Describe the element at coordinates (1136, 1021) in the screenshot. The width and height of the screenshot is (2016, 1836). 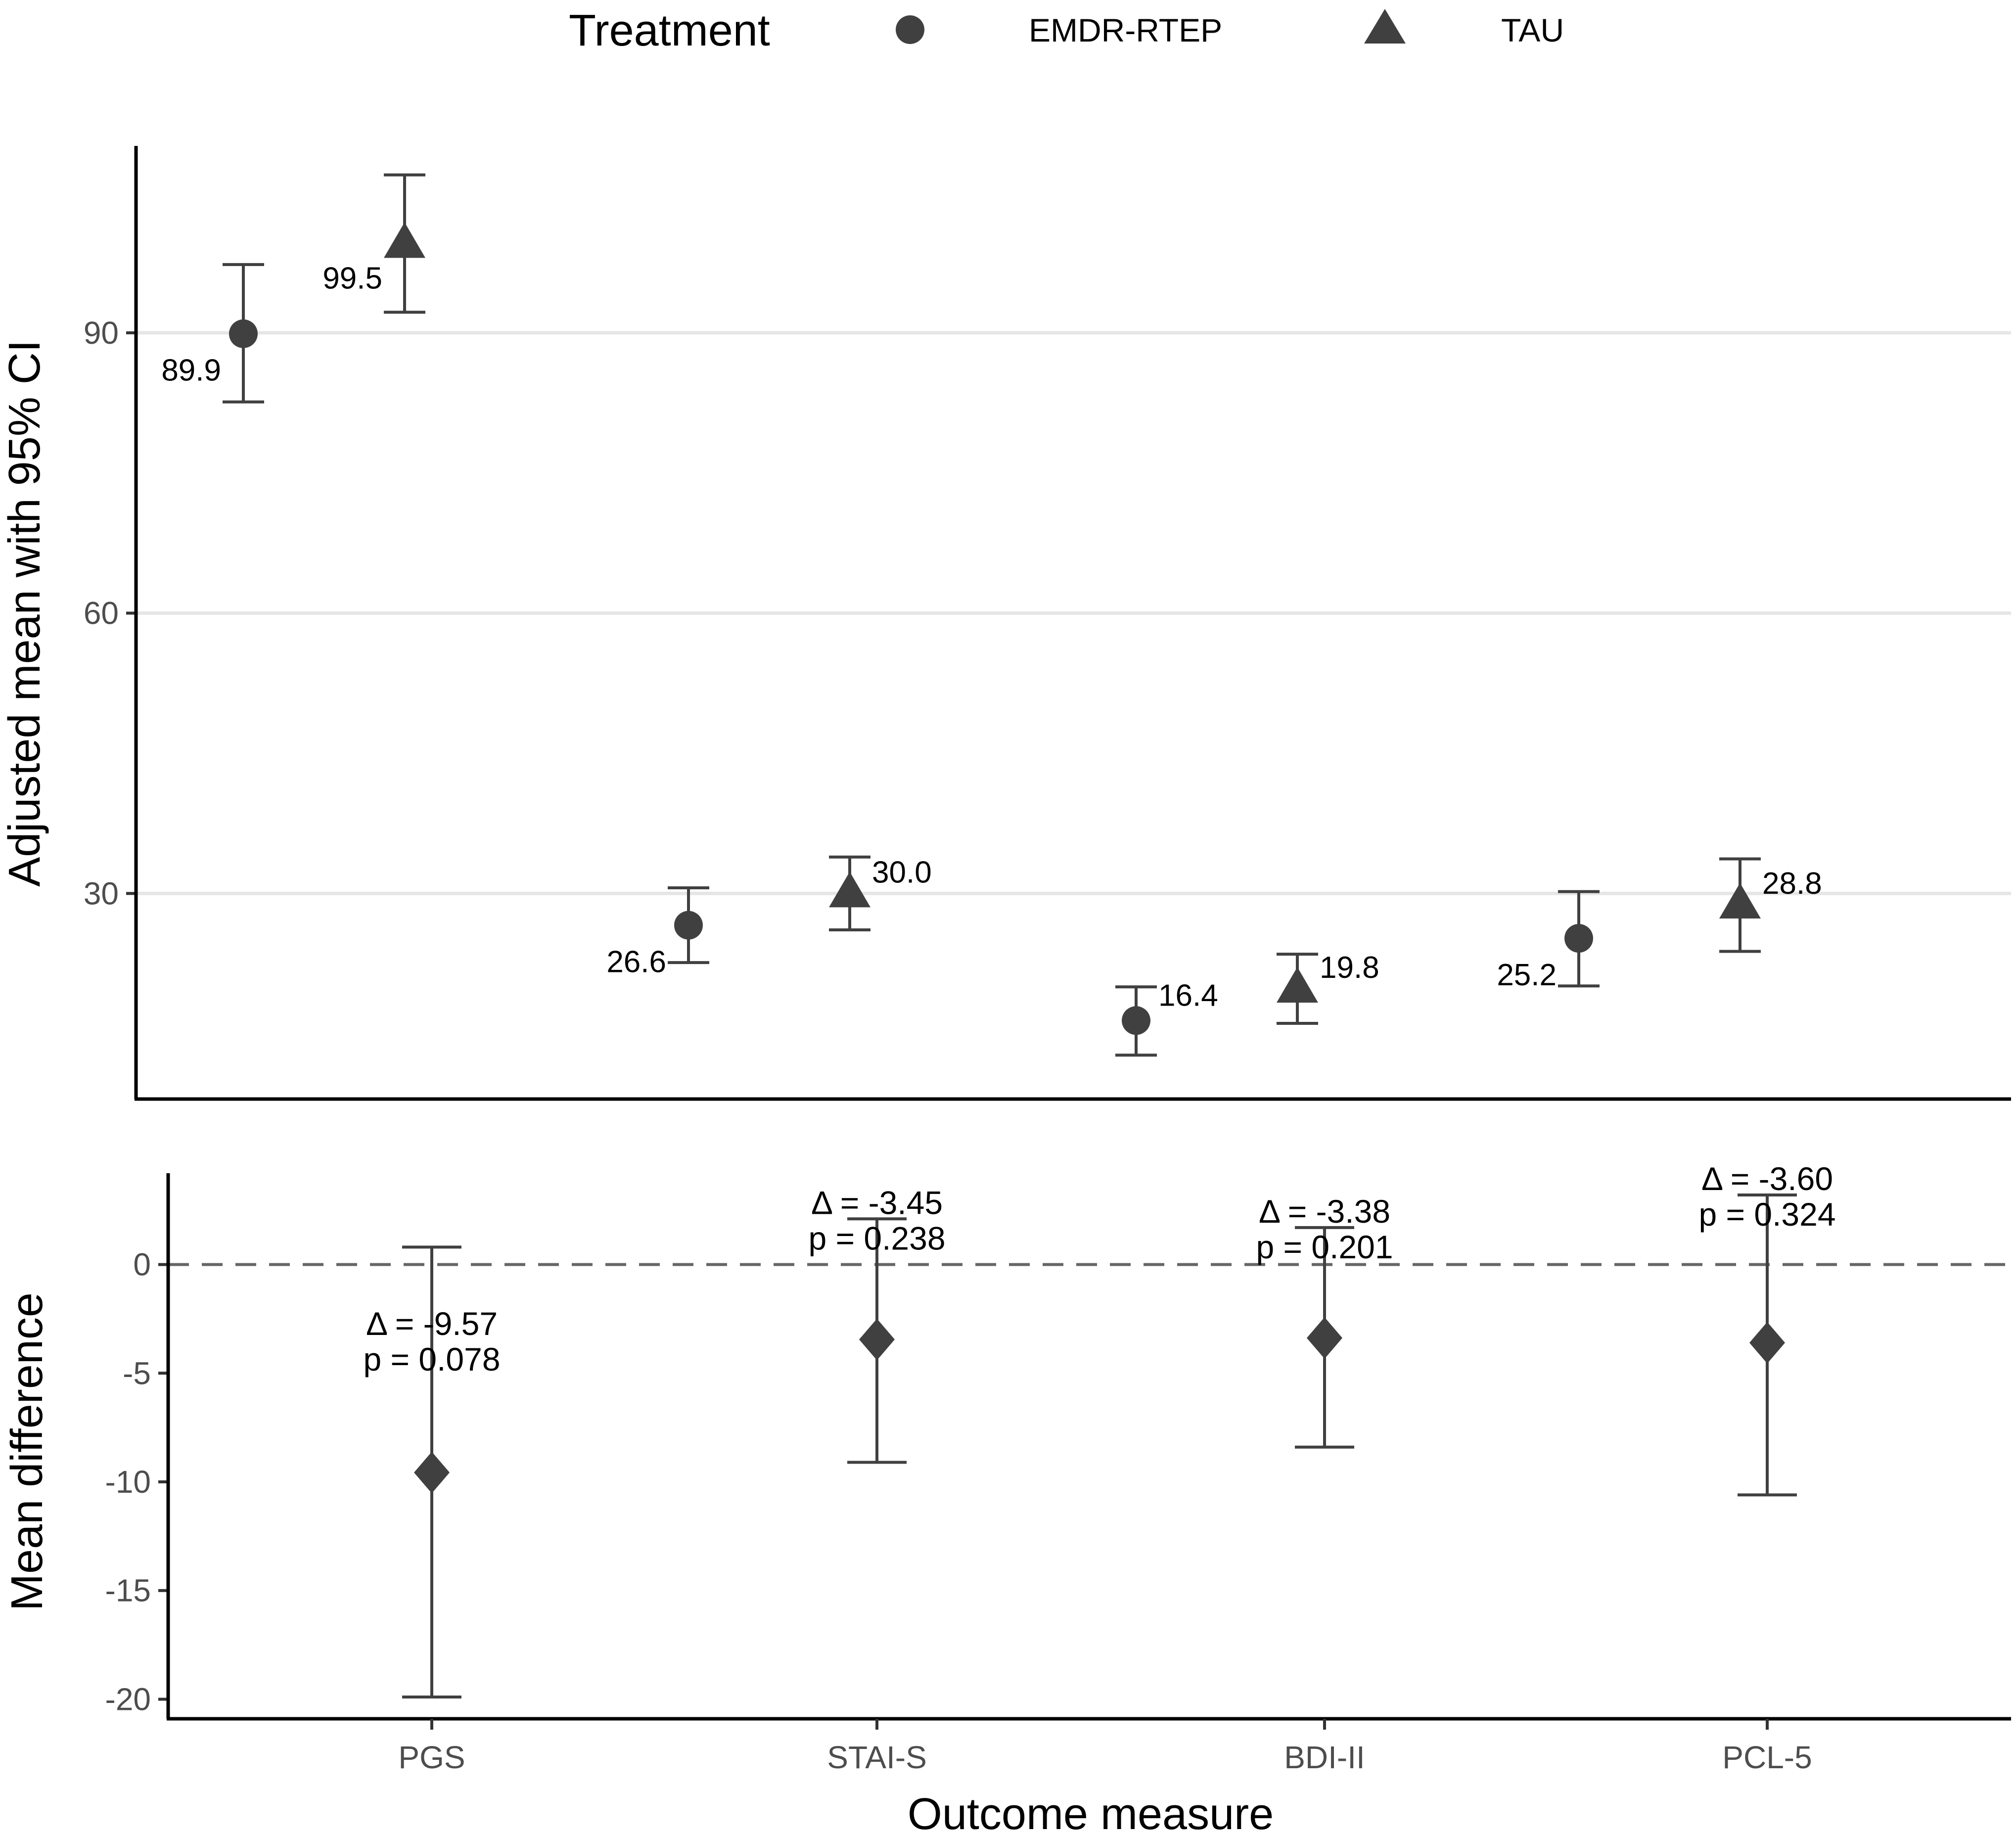
I see `emdr-rtep-bdi-ii-point` at that location.